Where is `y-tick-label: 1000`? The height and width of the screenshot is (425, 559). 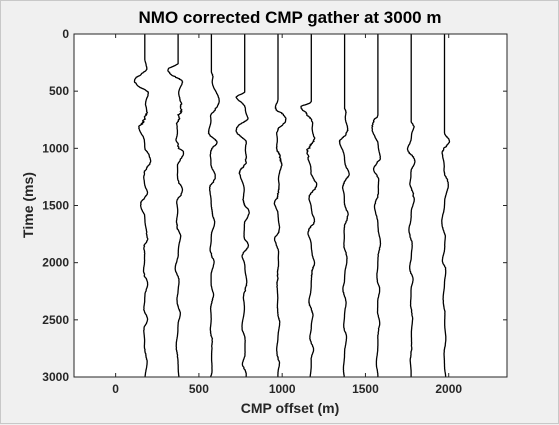 y-tick-label: 1000 is located at coordinates (55, 148).